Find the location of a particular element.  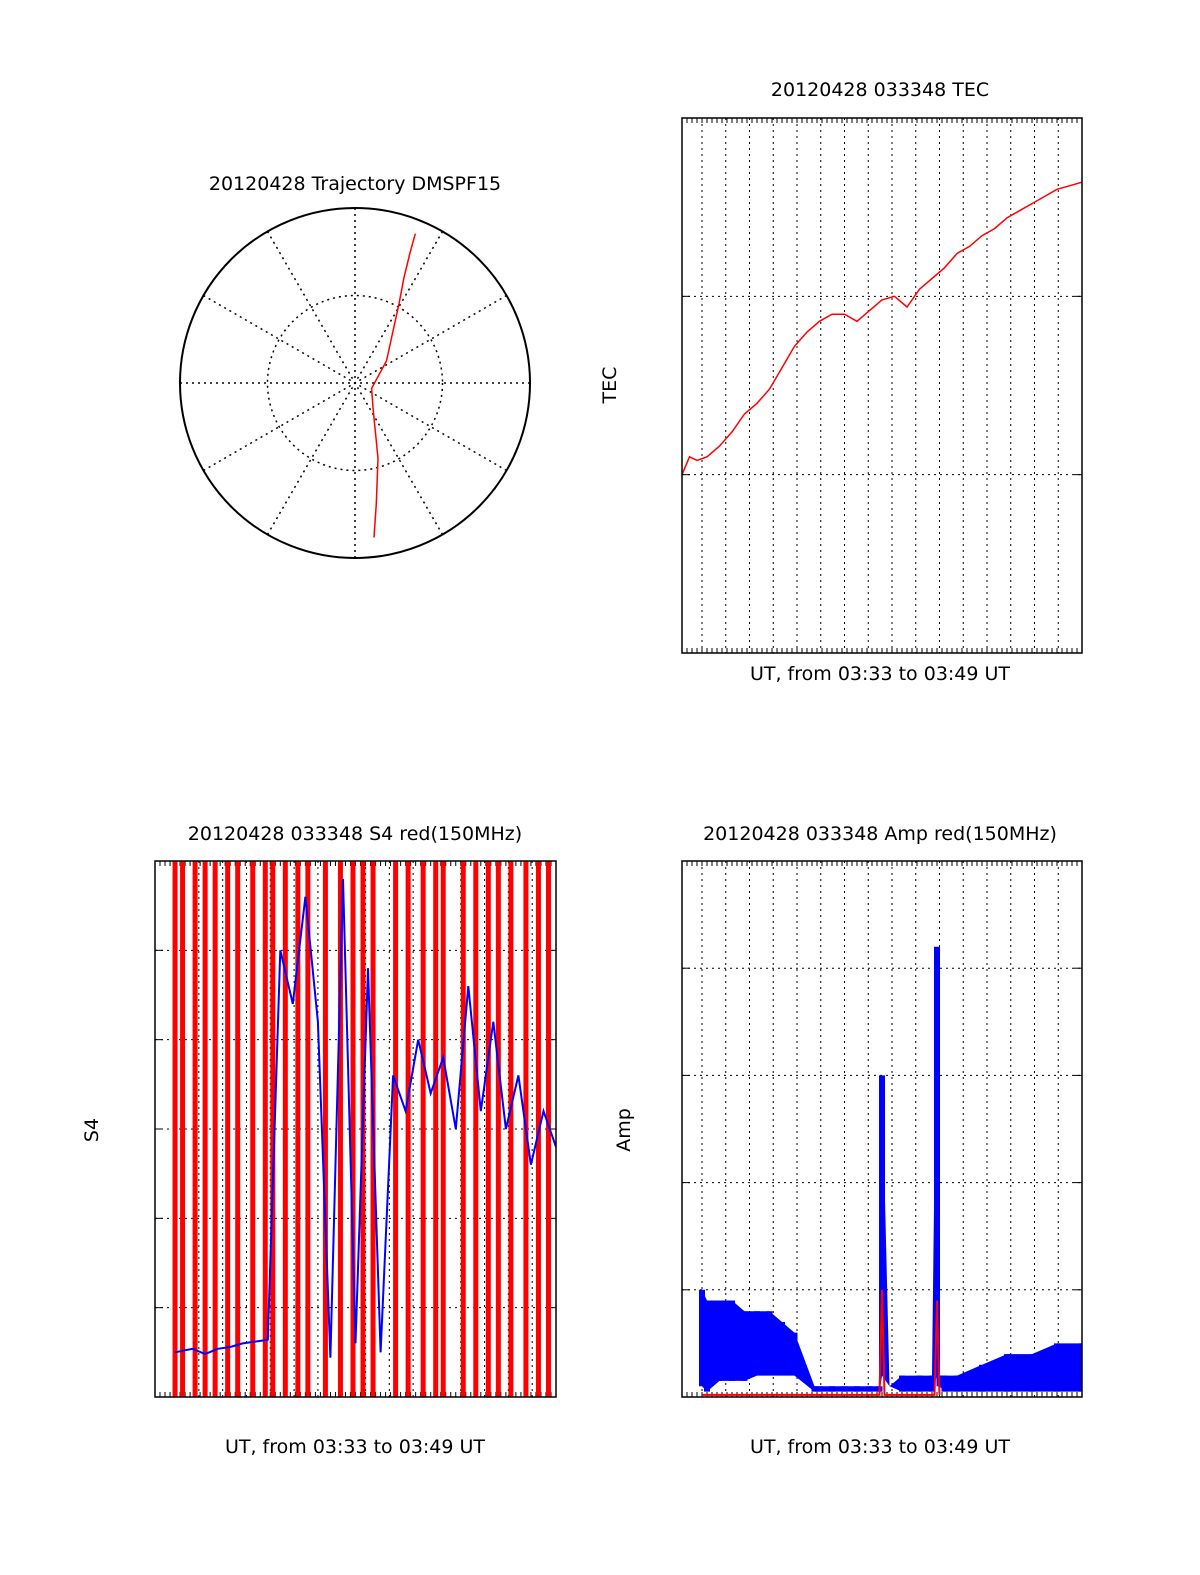

amp-red-line is located at coordinates (821, 1342).